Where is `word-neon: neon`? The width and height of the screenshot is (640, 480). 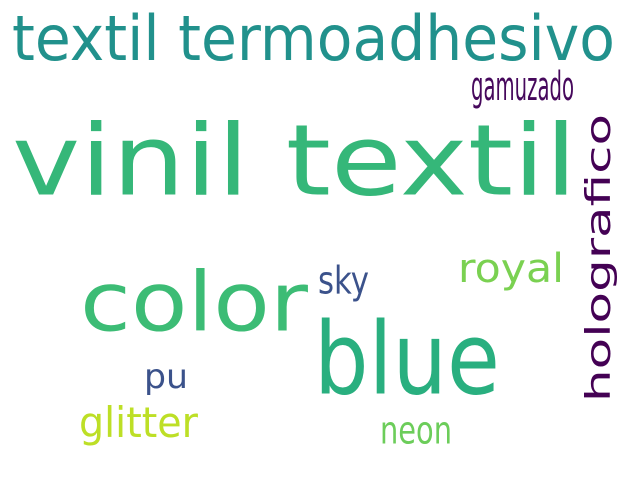
word-neon: neon is located at coordinates (416, 430).